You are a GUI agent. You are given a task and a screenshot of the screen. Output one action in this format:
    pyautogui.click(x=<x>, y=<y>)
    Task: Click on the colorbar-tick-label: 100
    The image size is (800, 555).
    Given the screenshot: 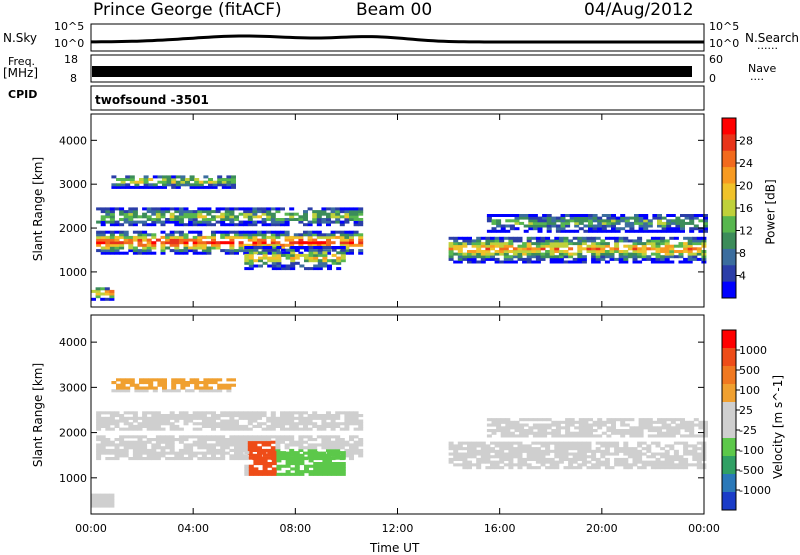 What is the action you would take?
    pyautogui.click(x=749, y=390)
    